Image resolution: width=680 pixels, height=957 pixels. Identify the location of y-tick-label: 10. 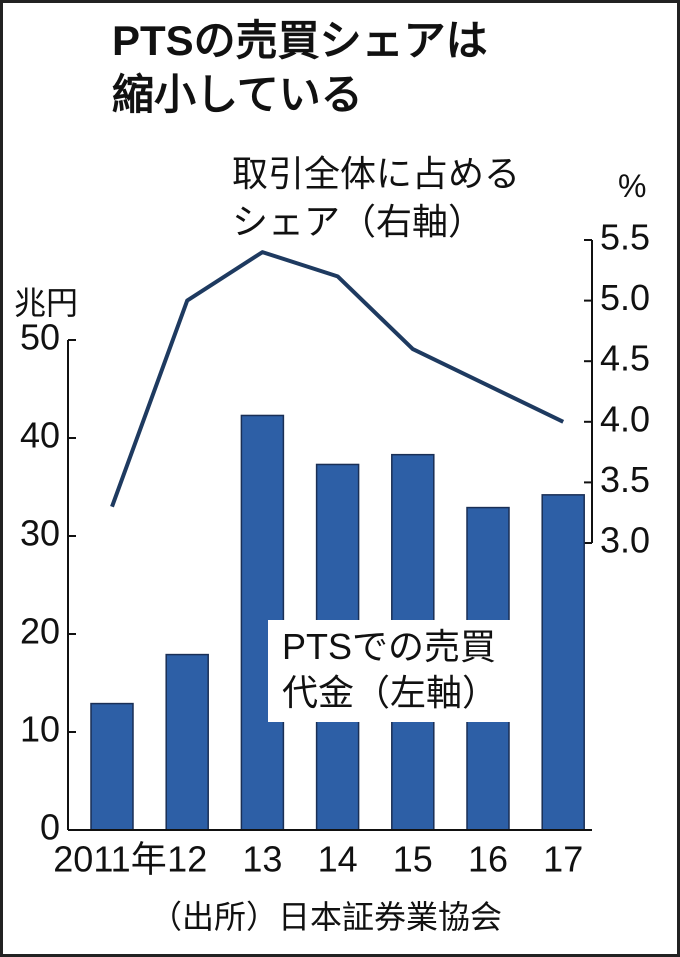
(40, 729).